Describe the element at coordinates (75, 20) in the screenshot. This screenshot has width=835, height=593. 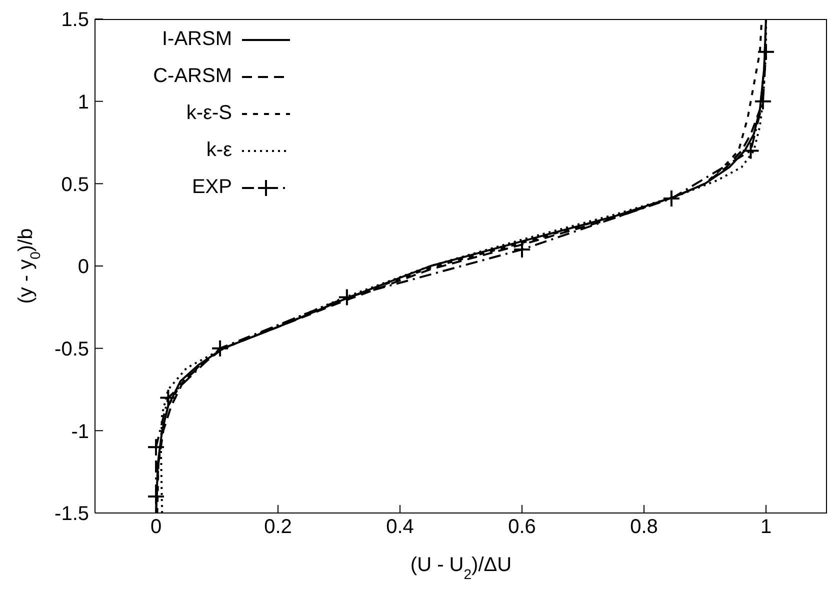
I see `y-tick-label: 1.5` at that location.